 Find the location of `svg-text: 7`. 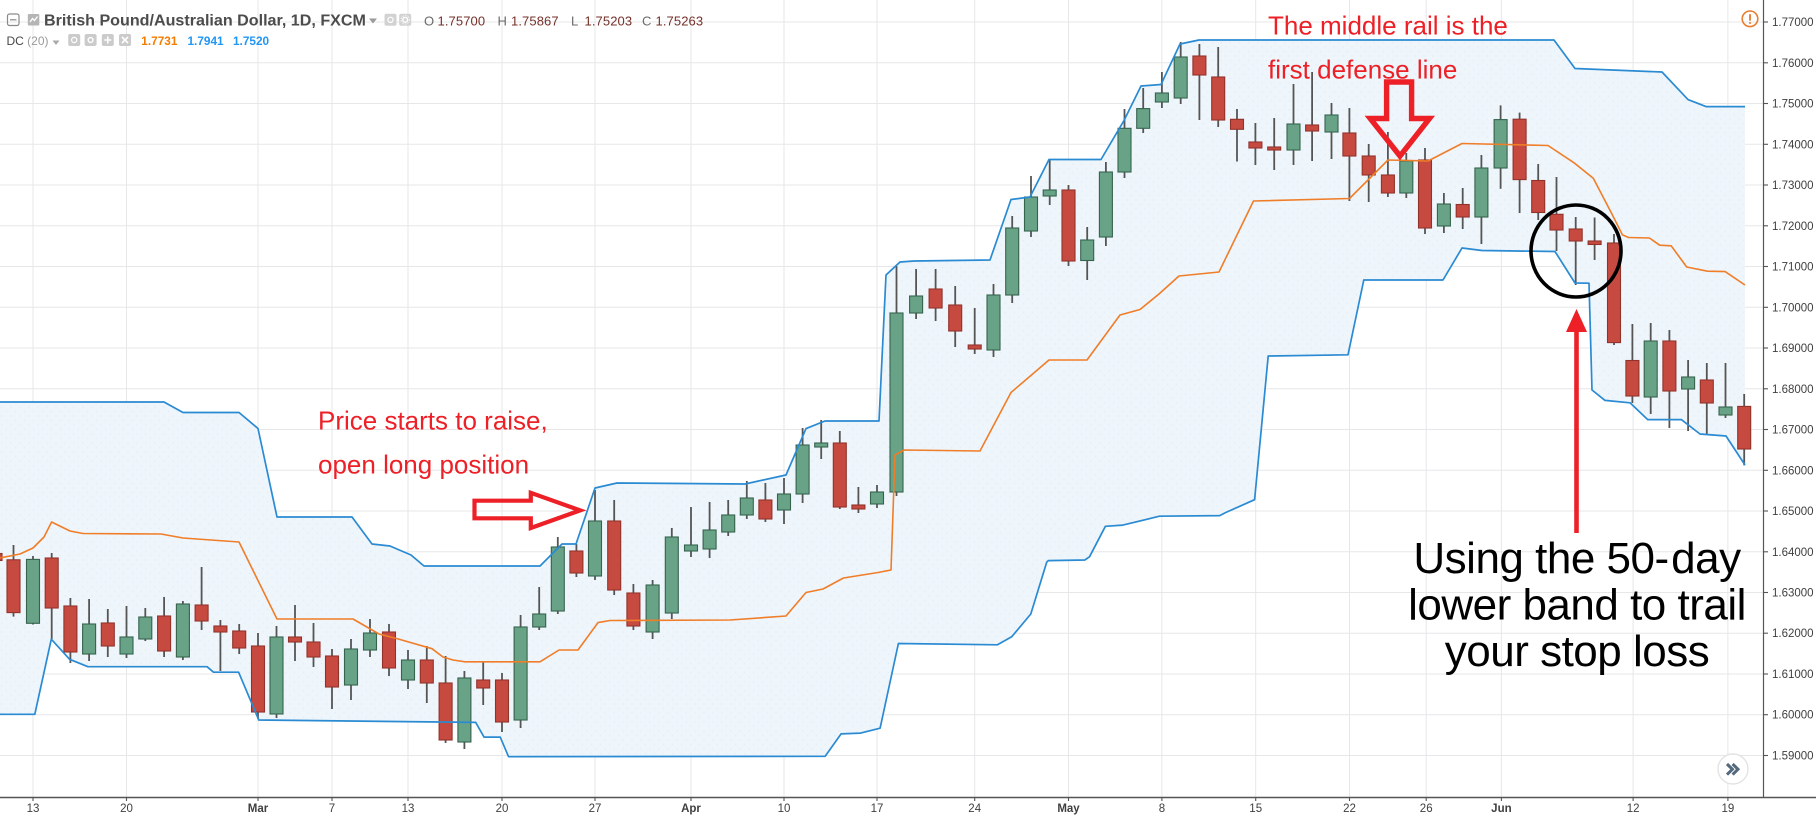

svg-text: 7 is located at coordinates (332, 809).